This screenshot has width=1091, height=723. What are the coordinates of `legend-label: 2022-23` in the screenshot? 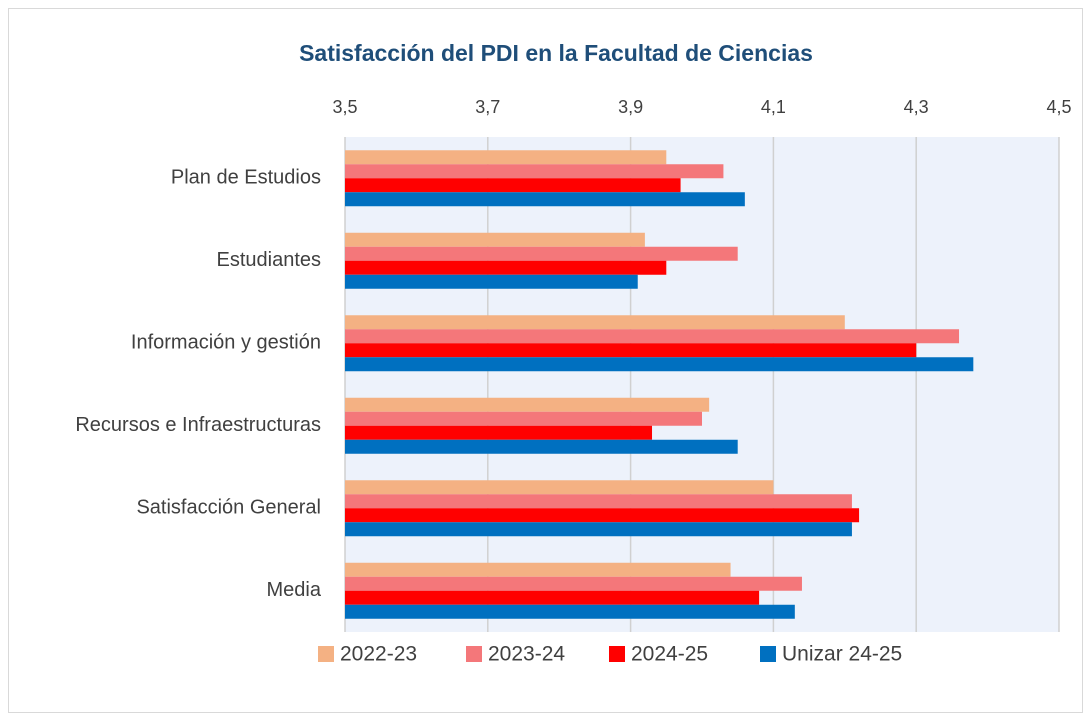 It's located at (378, 654).